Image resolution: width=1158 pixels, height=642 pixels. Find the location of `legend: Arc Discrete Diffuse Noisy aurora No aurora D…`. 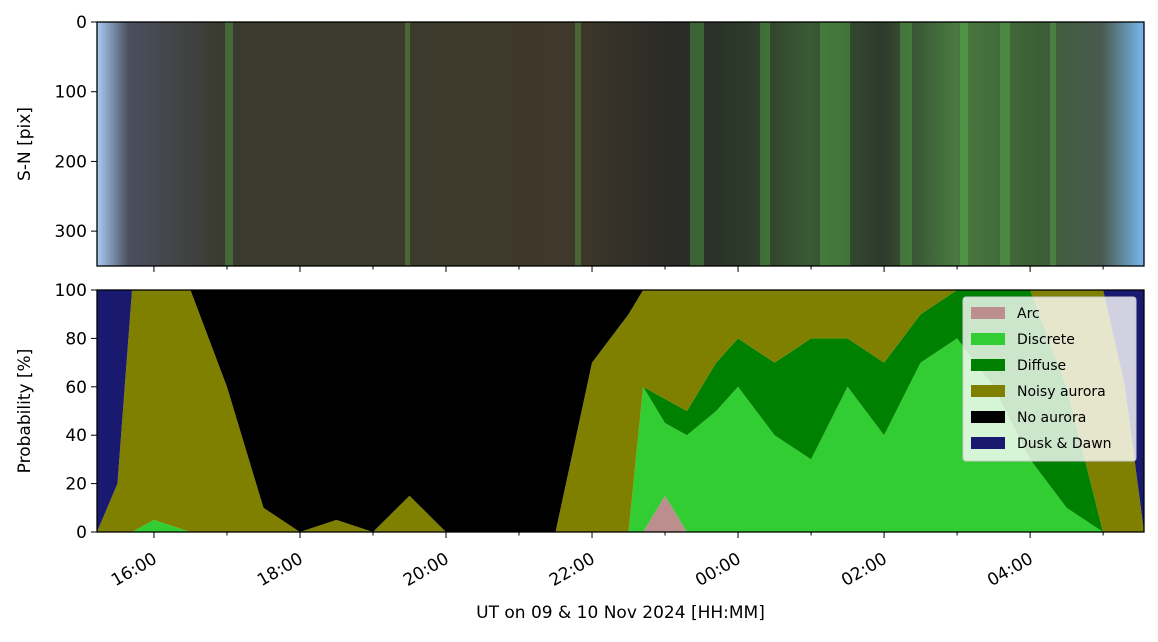

legend: Arc Discrete Diffuse Noisy aurora No aurora D… is located at coordinates (1049, 379).